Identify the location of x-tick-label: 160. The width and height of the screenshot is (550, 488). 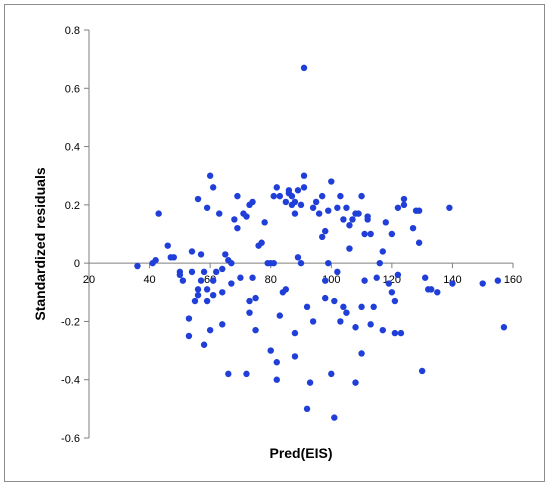
(513, 280).